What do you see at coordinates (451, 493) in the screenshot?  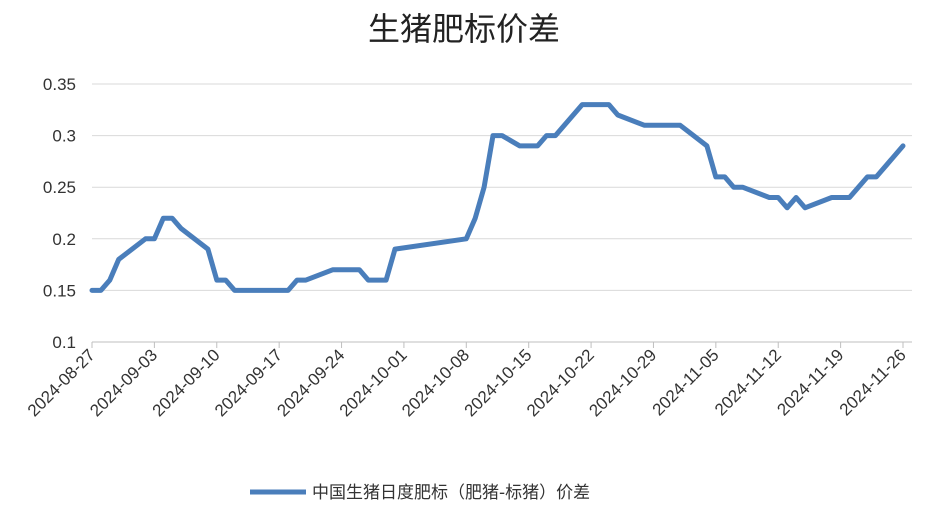 I see `legend-label: 中国生猪日度肥标（肥猪-标猪）价差` at bounding box center [451, 493].